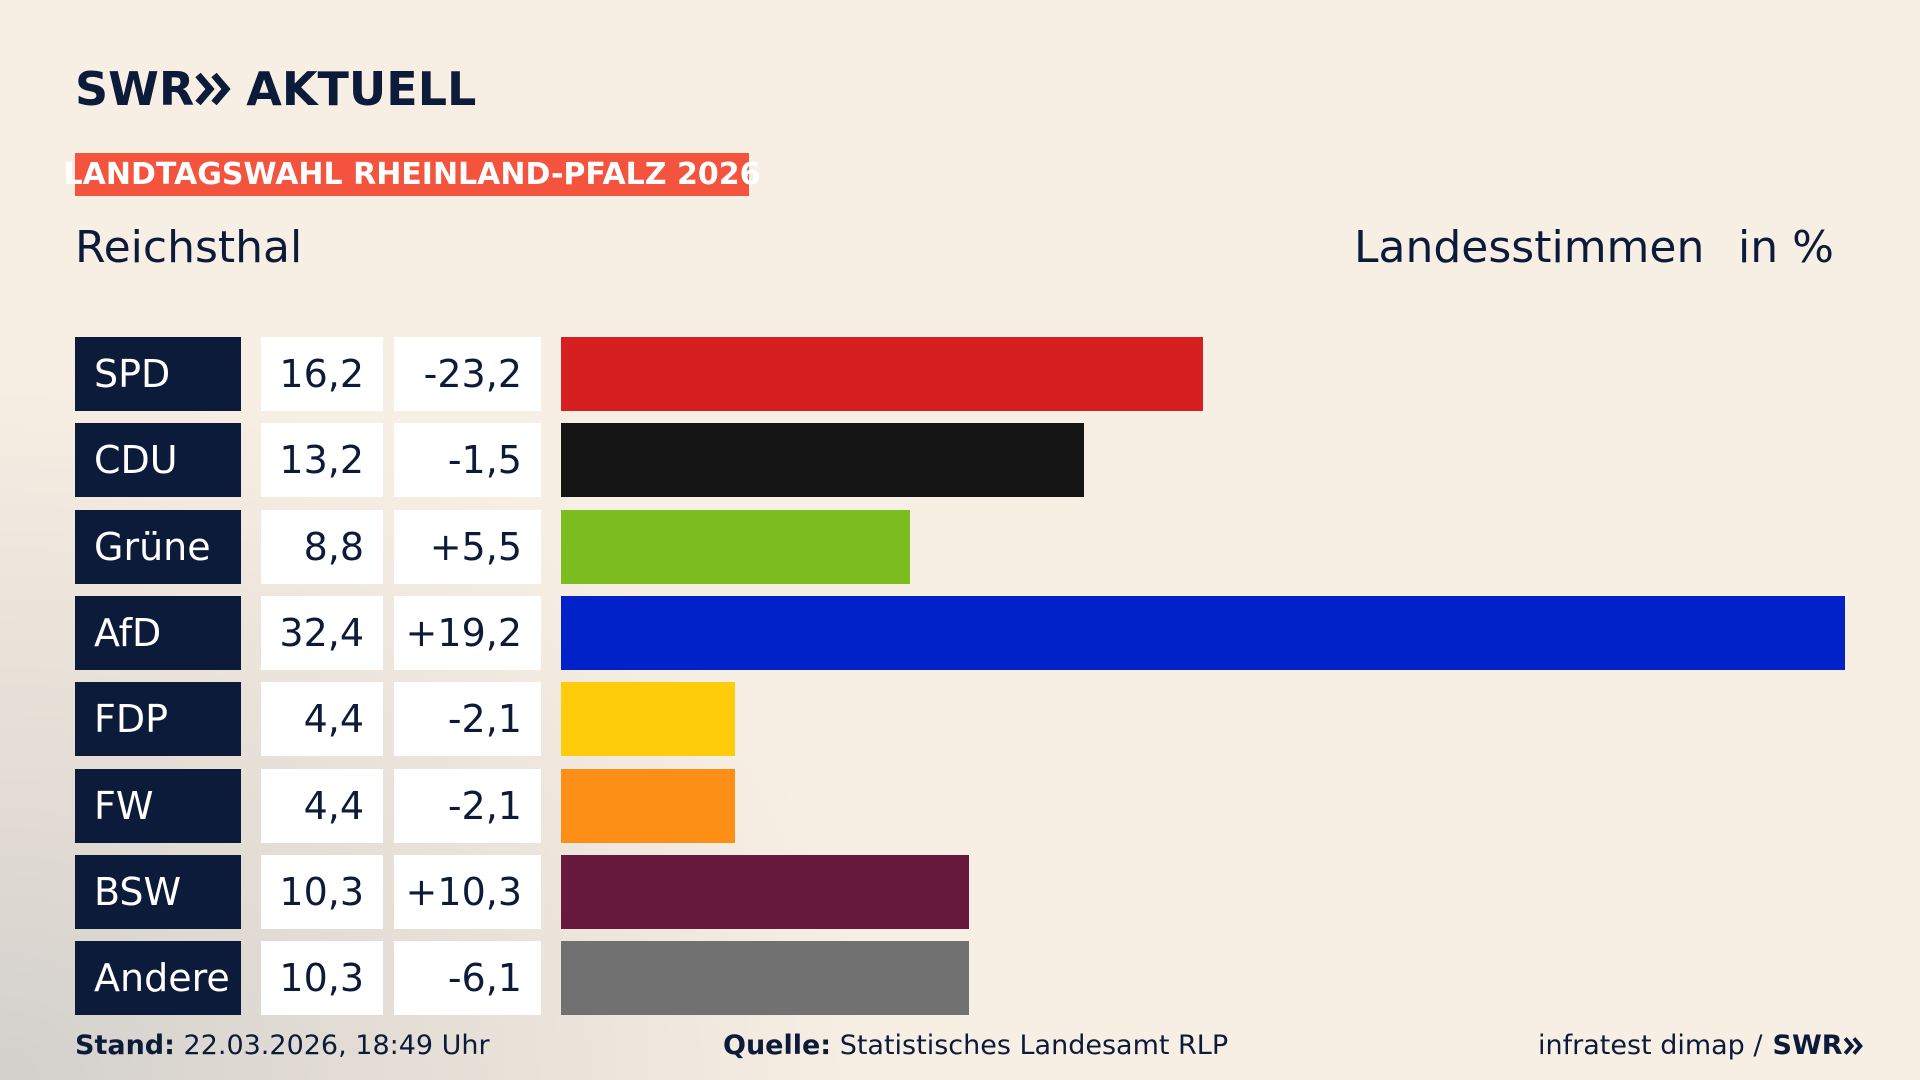  What do you see at coordinates (135, 89) in the screenshot?
I see `brand: SWR` at bounding box center [135, 89].